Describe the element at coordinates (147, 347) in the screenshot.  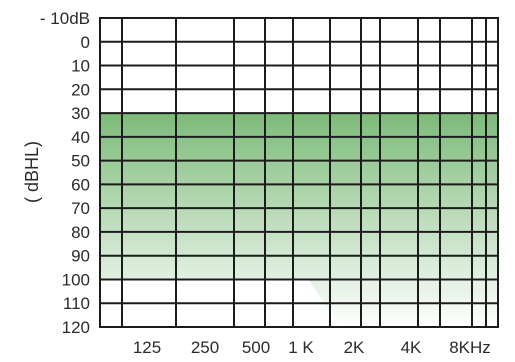
I see `x-tick-label: 125` at that location.